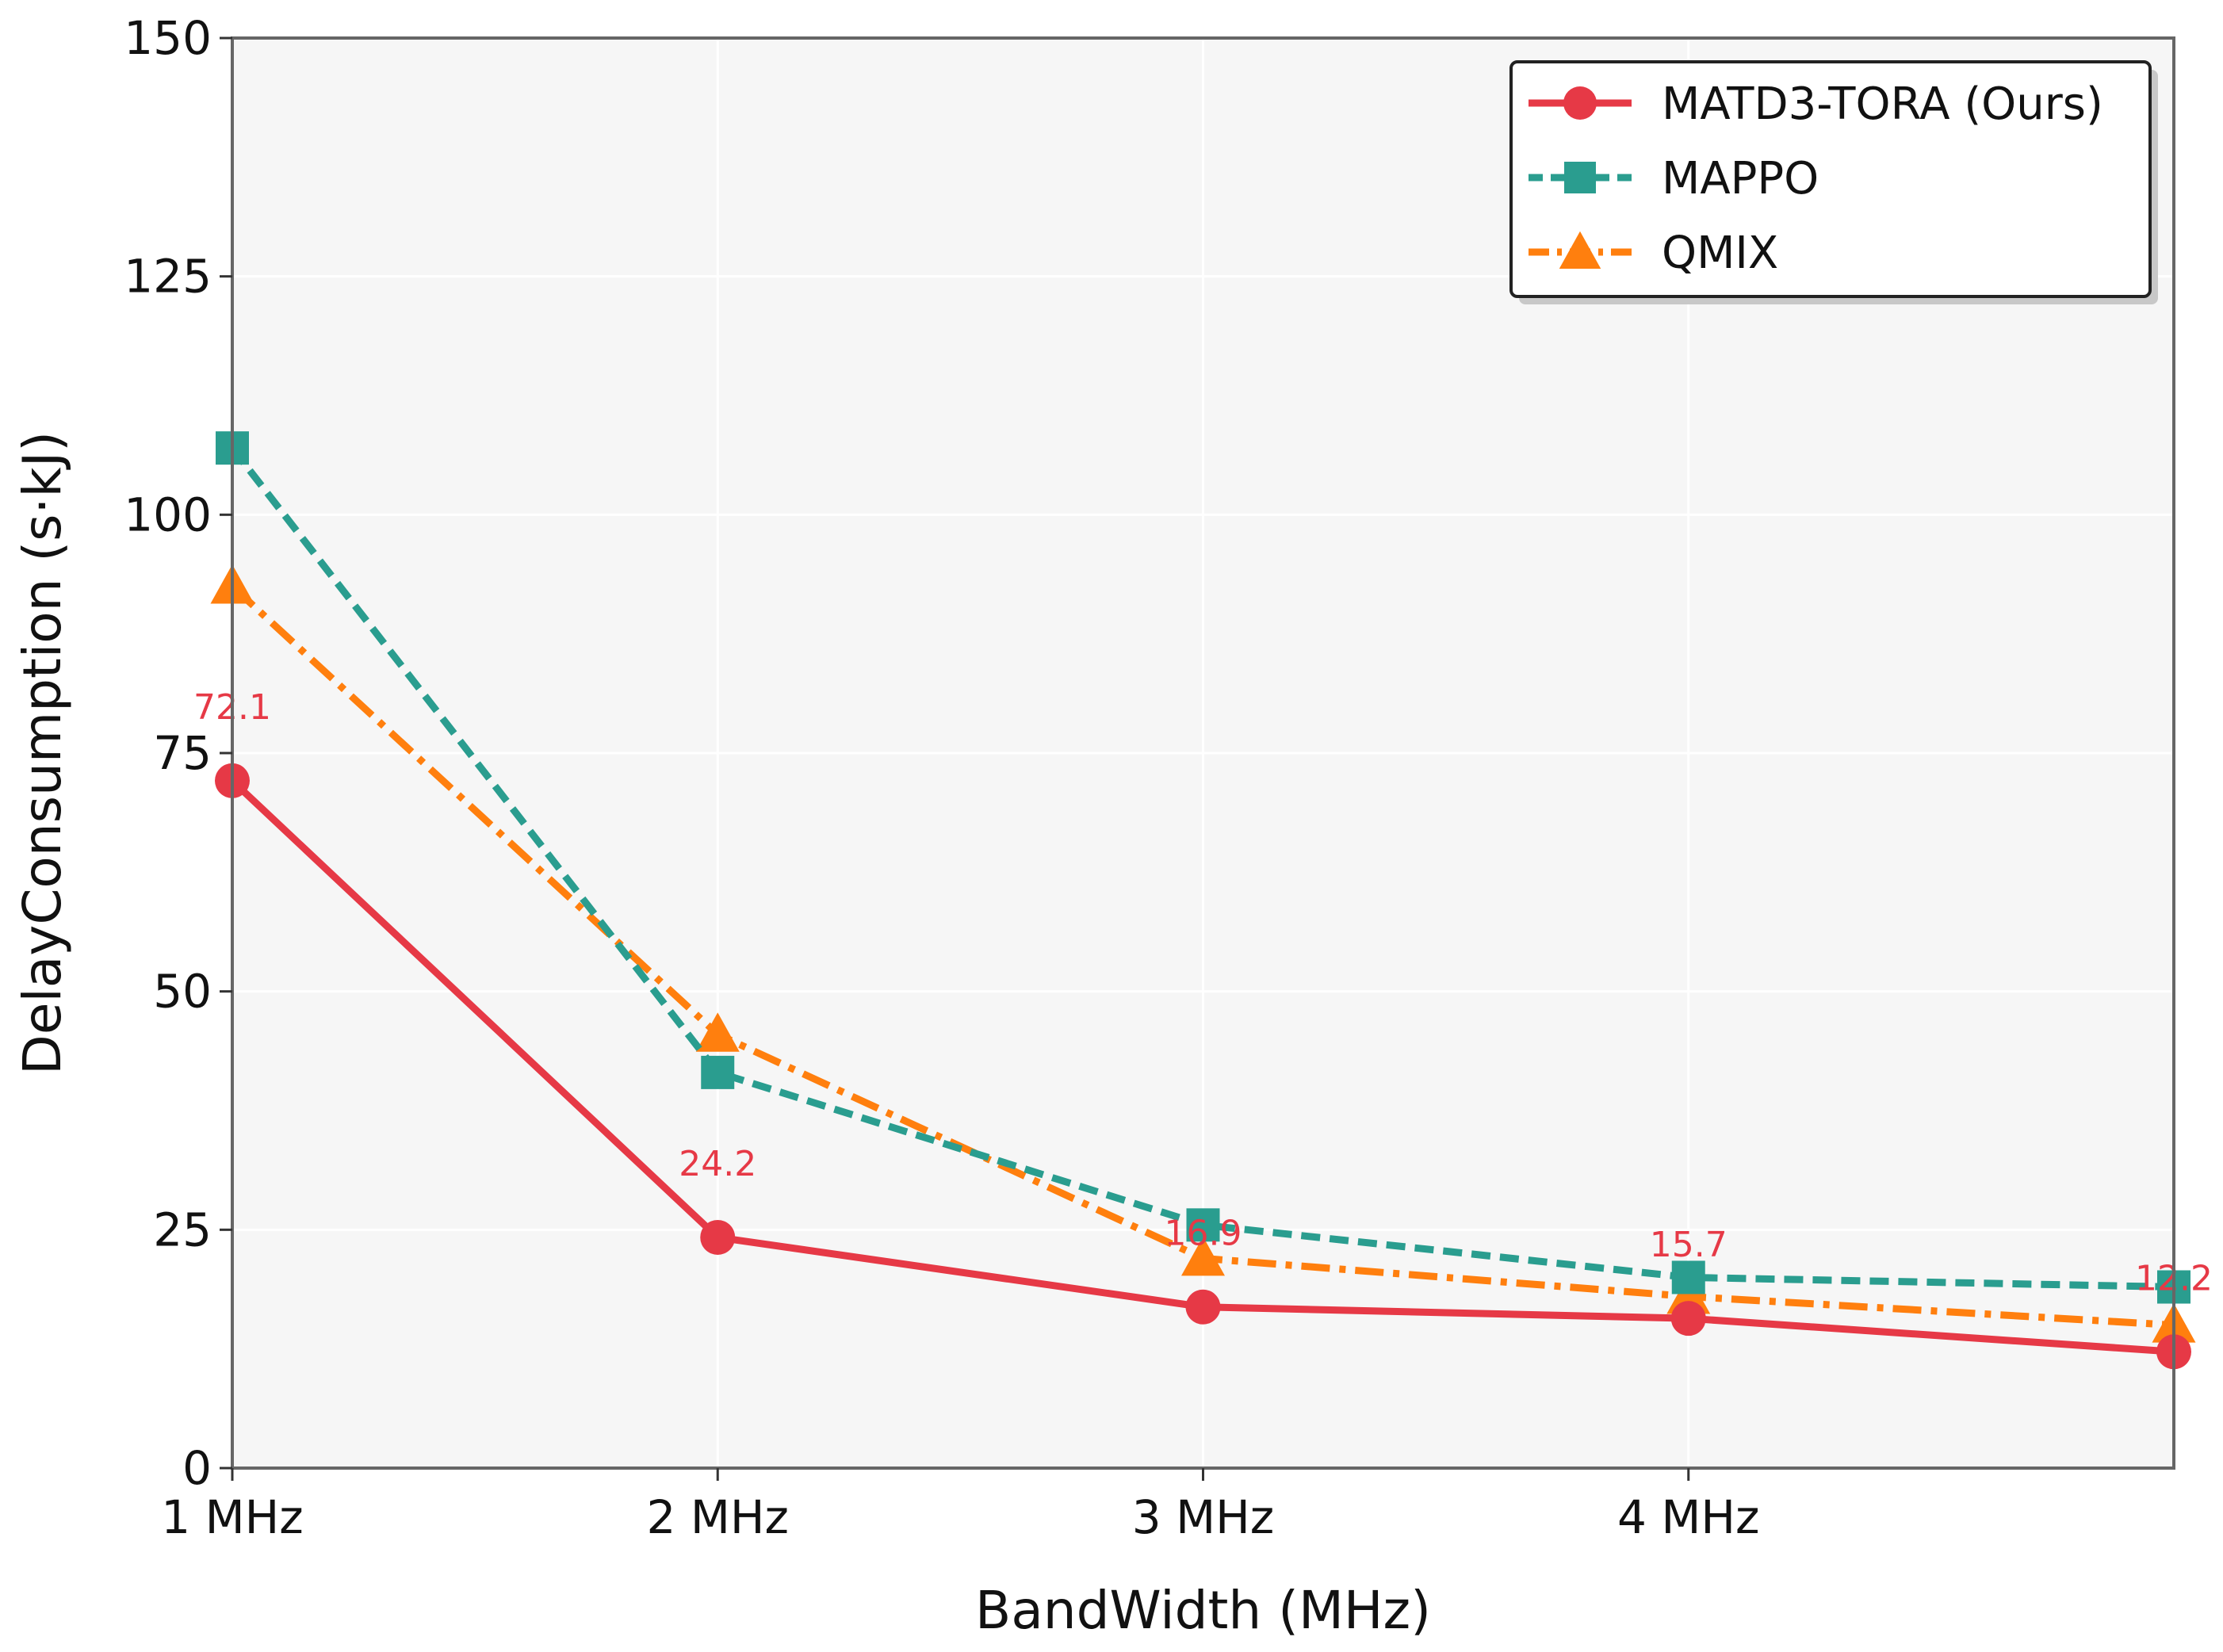  Describe the element at coordinates (1203, 1517) in the screenshot. I see `x-tick-label: 3 MHz` at that location.